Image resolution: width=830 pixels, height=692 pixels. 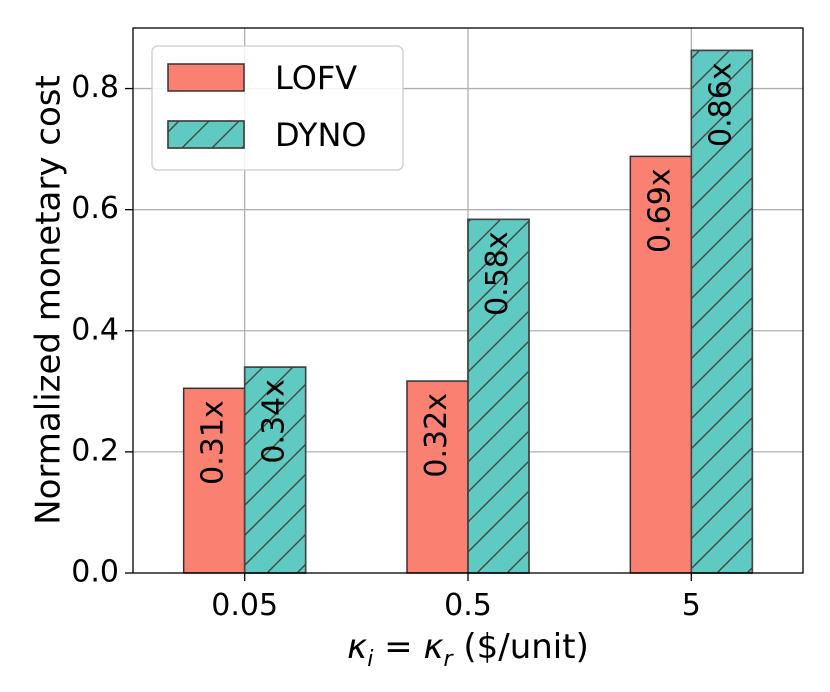 I want to click on y-tick-label: 0.0, so click(x=95, y=572).